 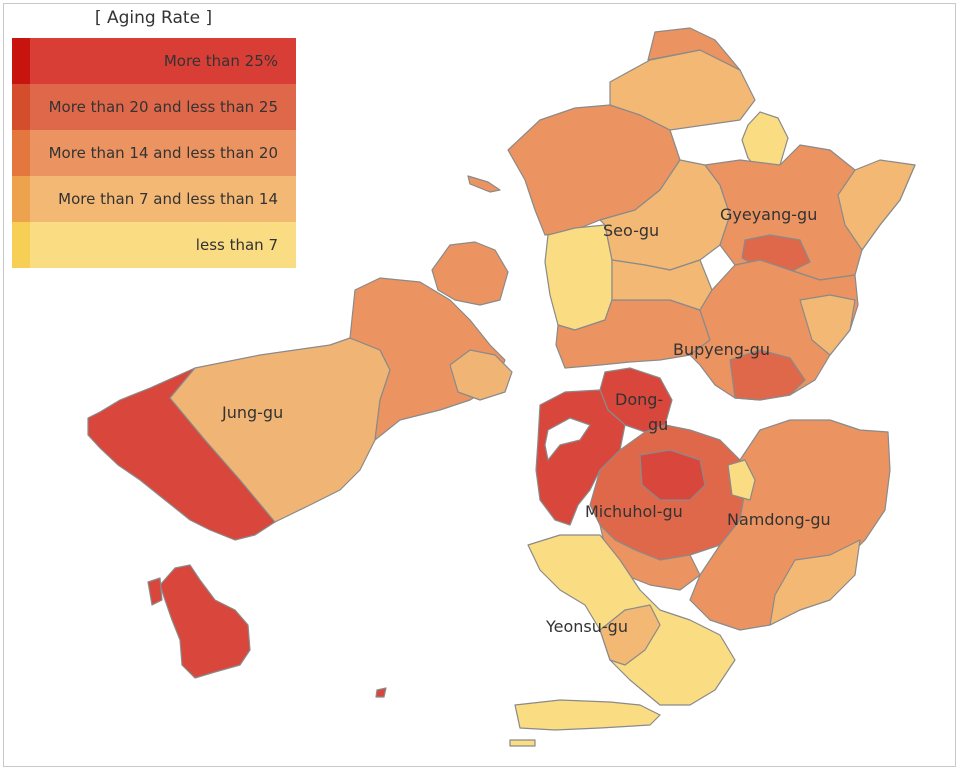 What do you see at coordinates (815, 582) in the screenshot?
I see `region-namdong-gu-light` at bounding box center [815, 582].